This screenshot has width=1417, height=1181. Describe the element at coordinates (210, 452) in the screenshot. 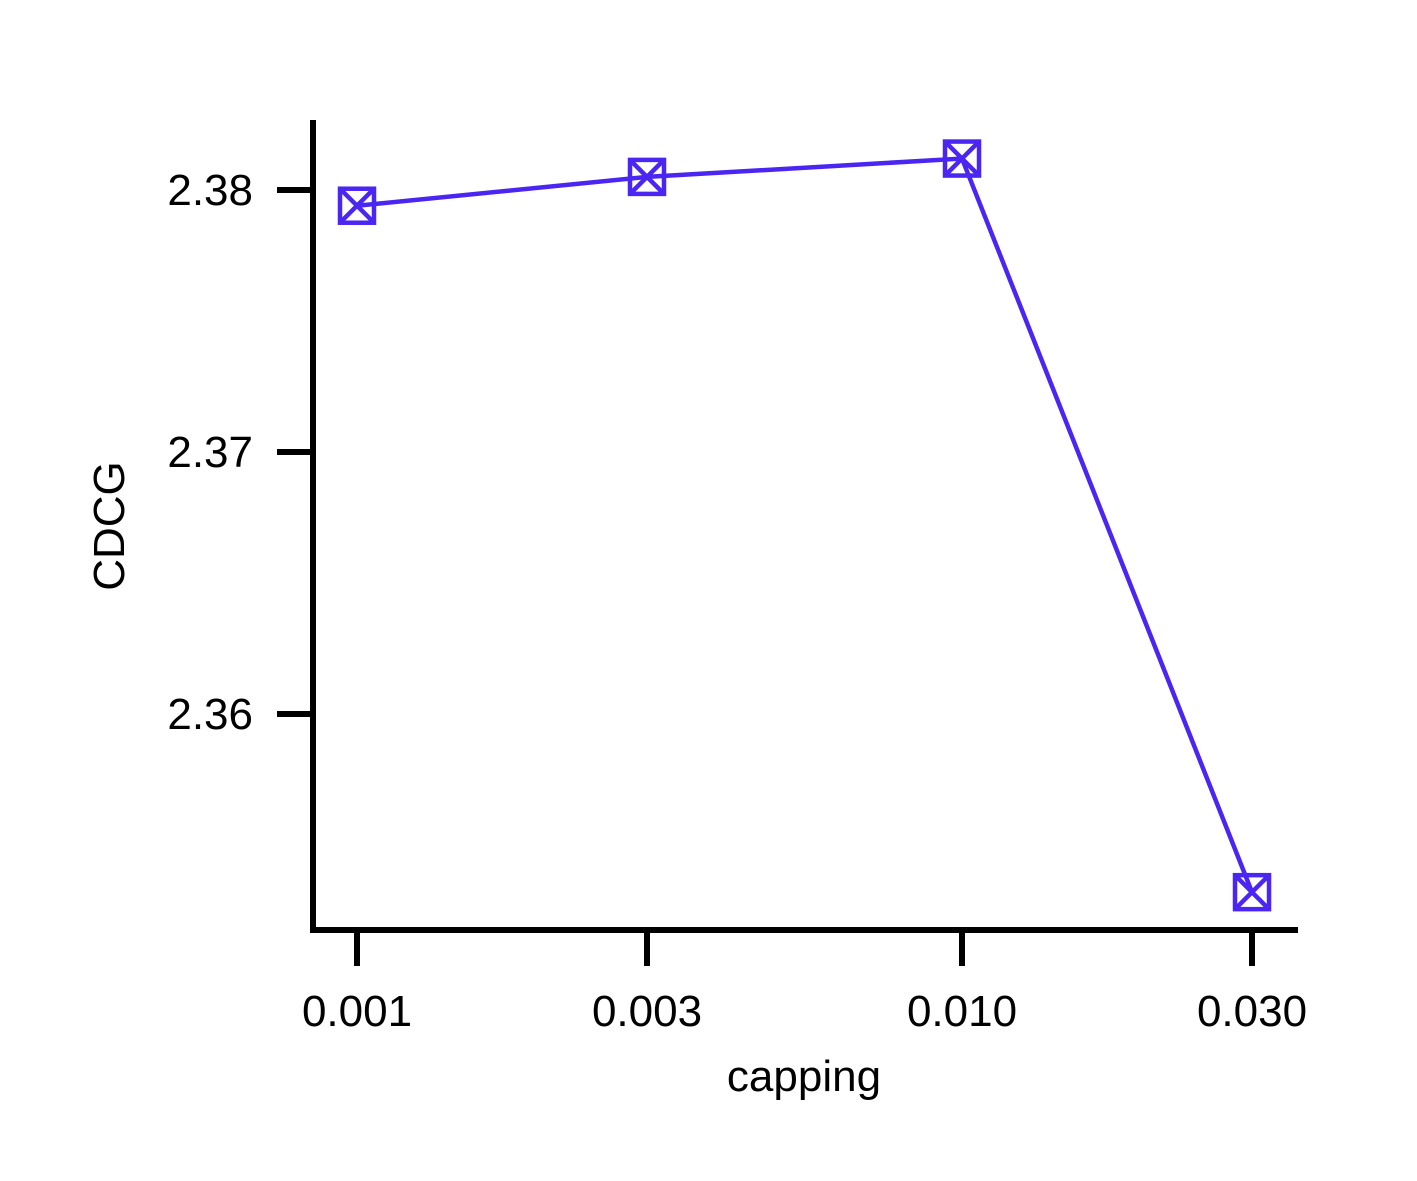

I see `y-tick-label: 2.37` at that location.